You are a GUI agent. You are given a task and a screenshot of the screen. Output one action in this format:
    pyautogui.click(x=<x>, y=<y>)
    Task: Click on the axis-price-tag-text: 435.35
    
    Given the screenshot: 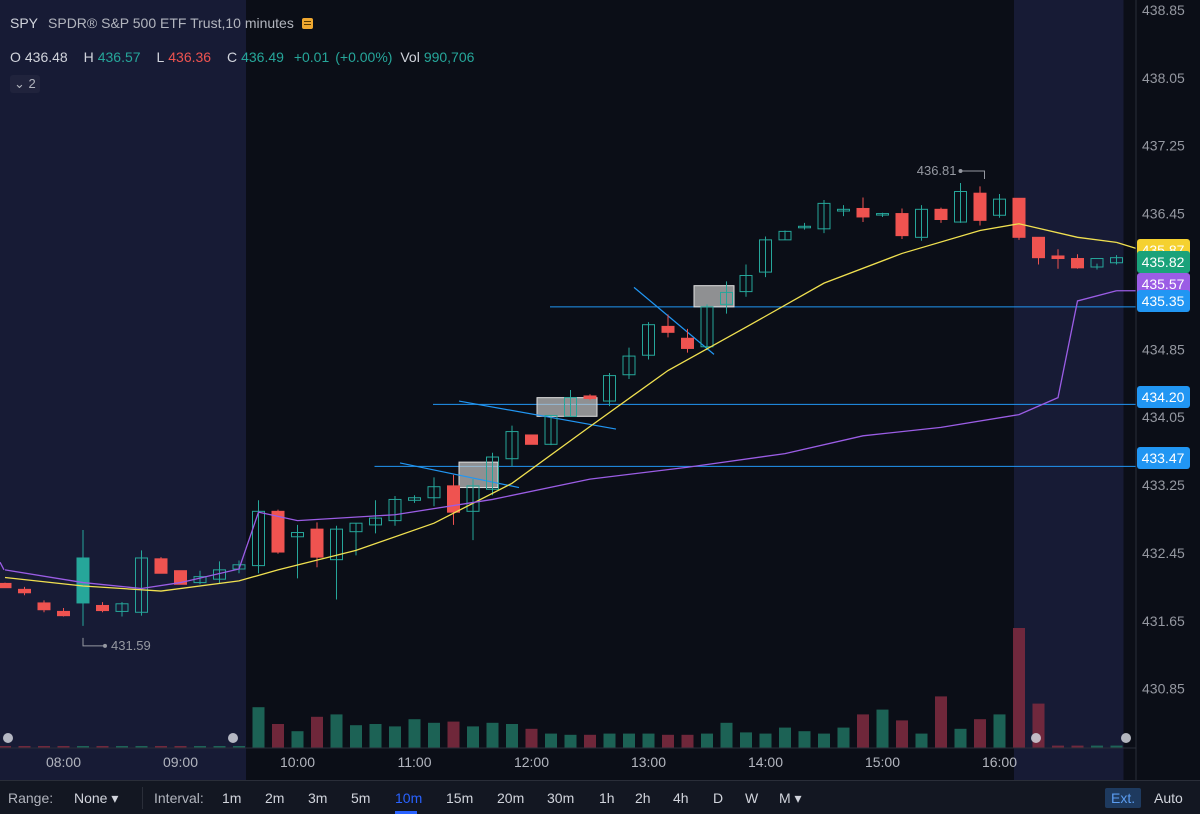 What is the action you would take?
    pyautogui.click(x=1163, y=301)
    